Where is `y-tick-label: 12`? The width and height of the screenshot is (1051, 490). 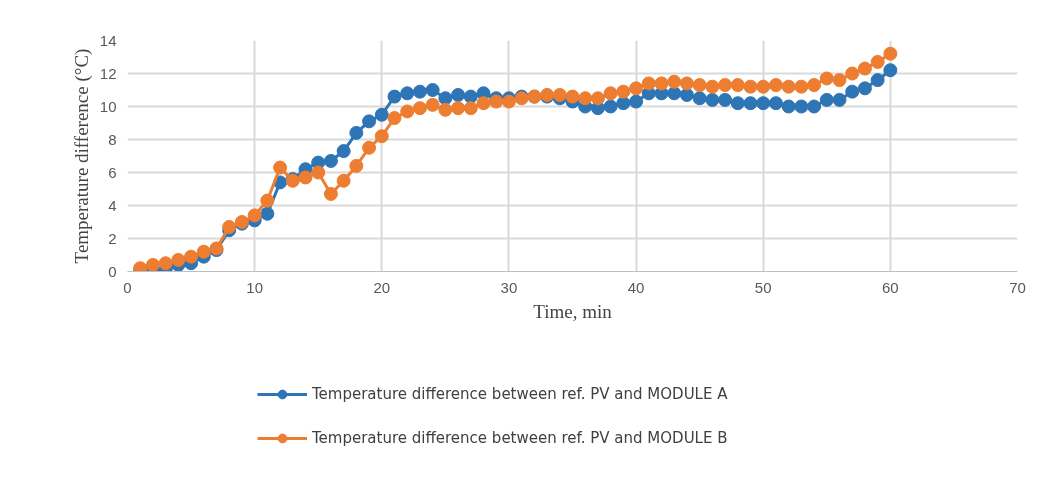
y-tick-label: 12 is located at coordinates (108, 73).